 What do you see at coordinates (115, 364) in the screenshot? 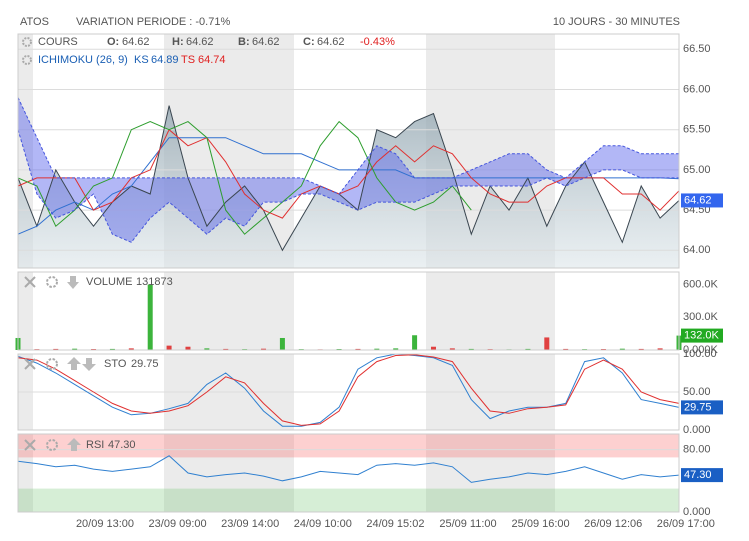
I see `legend-title: STO` at bounding box center [115, 364].